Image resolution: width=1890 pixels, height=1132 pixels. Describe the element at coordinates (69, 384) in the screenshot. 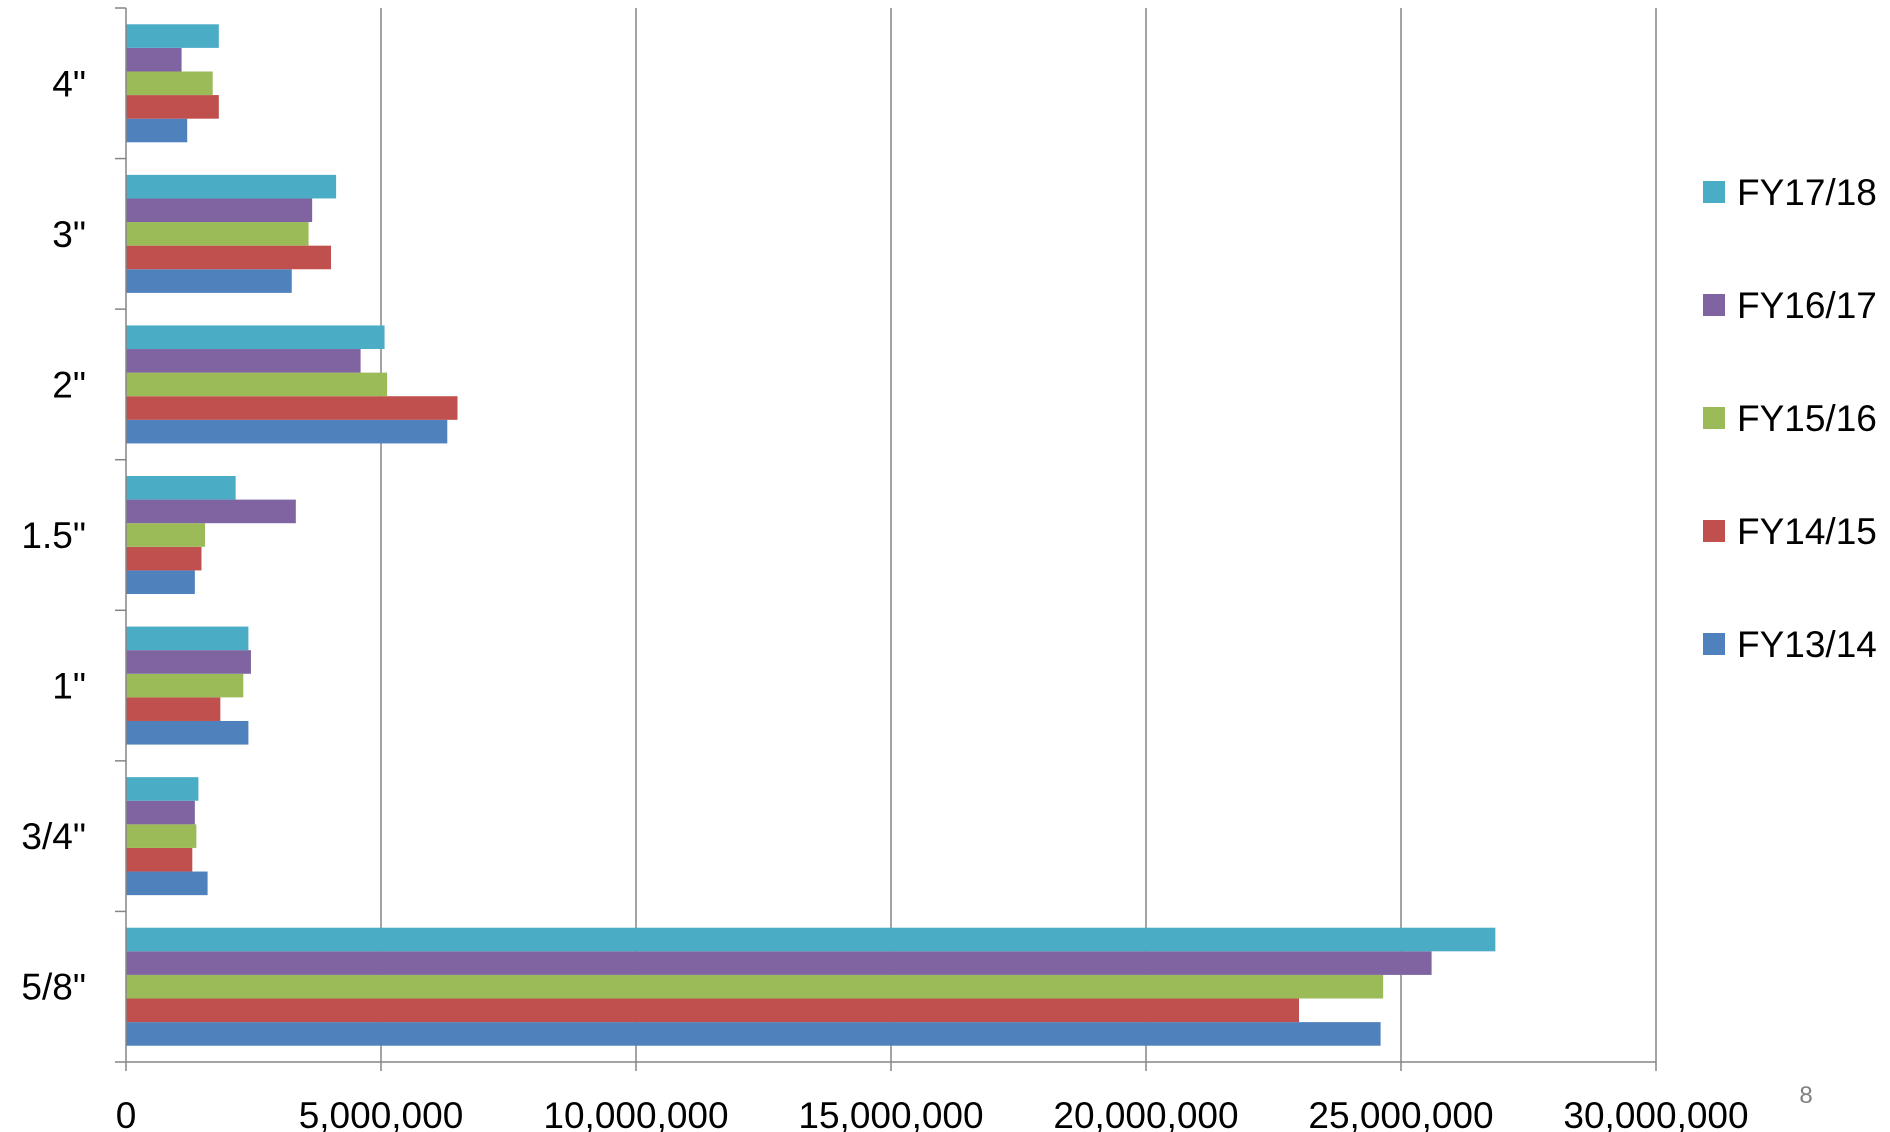

I see `y-tick-label: 2"` at that location.